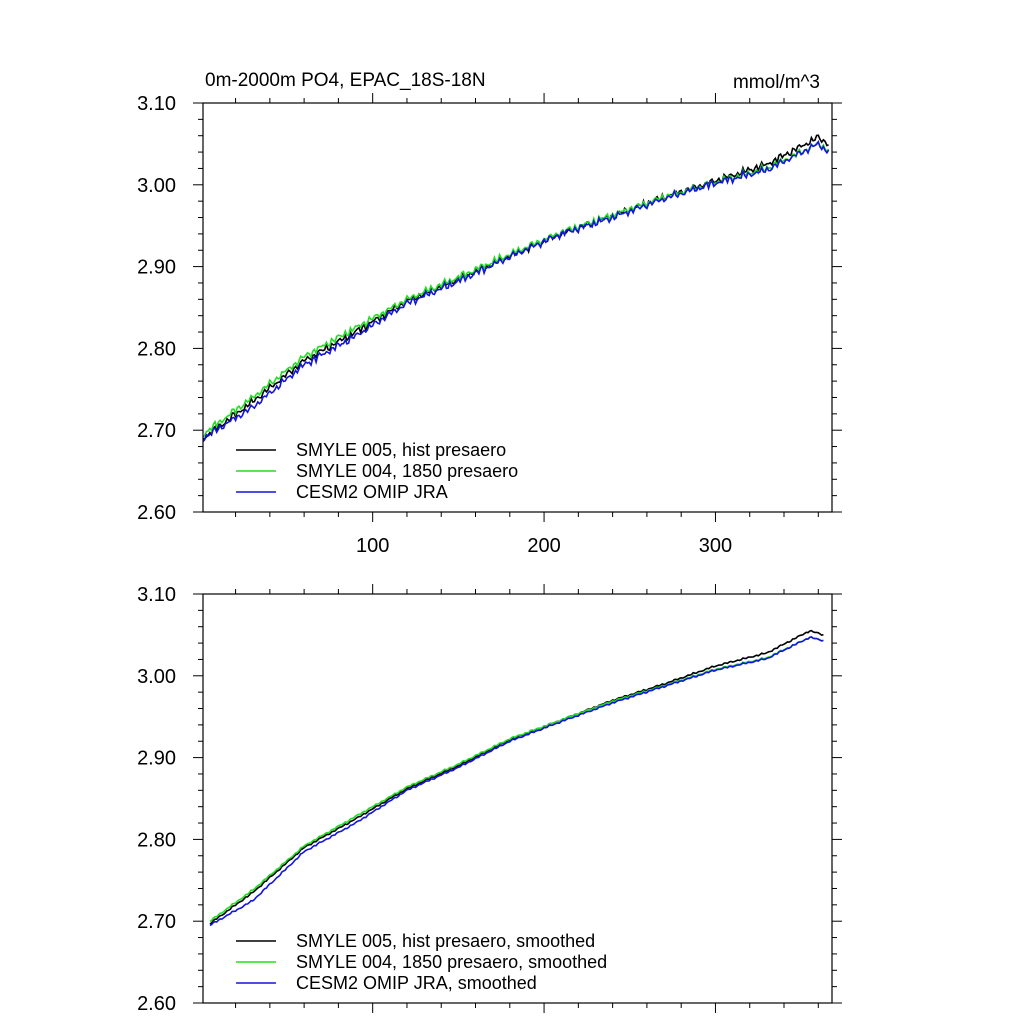 This screenshot has width=1024, height=1024. Describe the element at coordinates (416, 983) in the screenshot. I see `legend-label: CESM2 OMIP JRA, smoothed` at that location.